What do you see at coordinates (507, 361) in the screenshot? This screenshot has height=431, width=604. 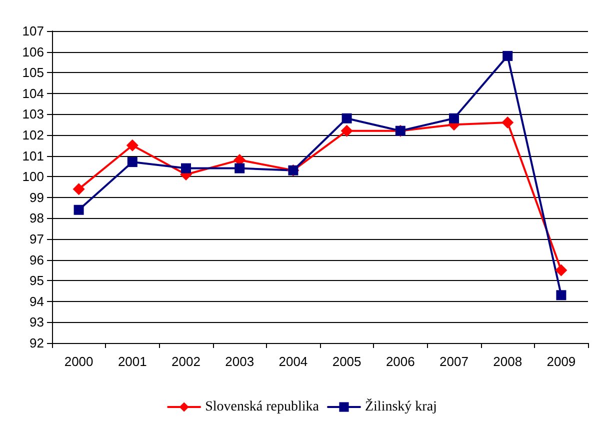 I see `x-tick-label: 2008` at bounding box center [507, 361].